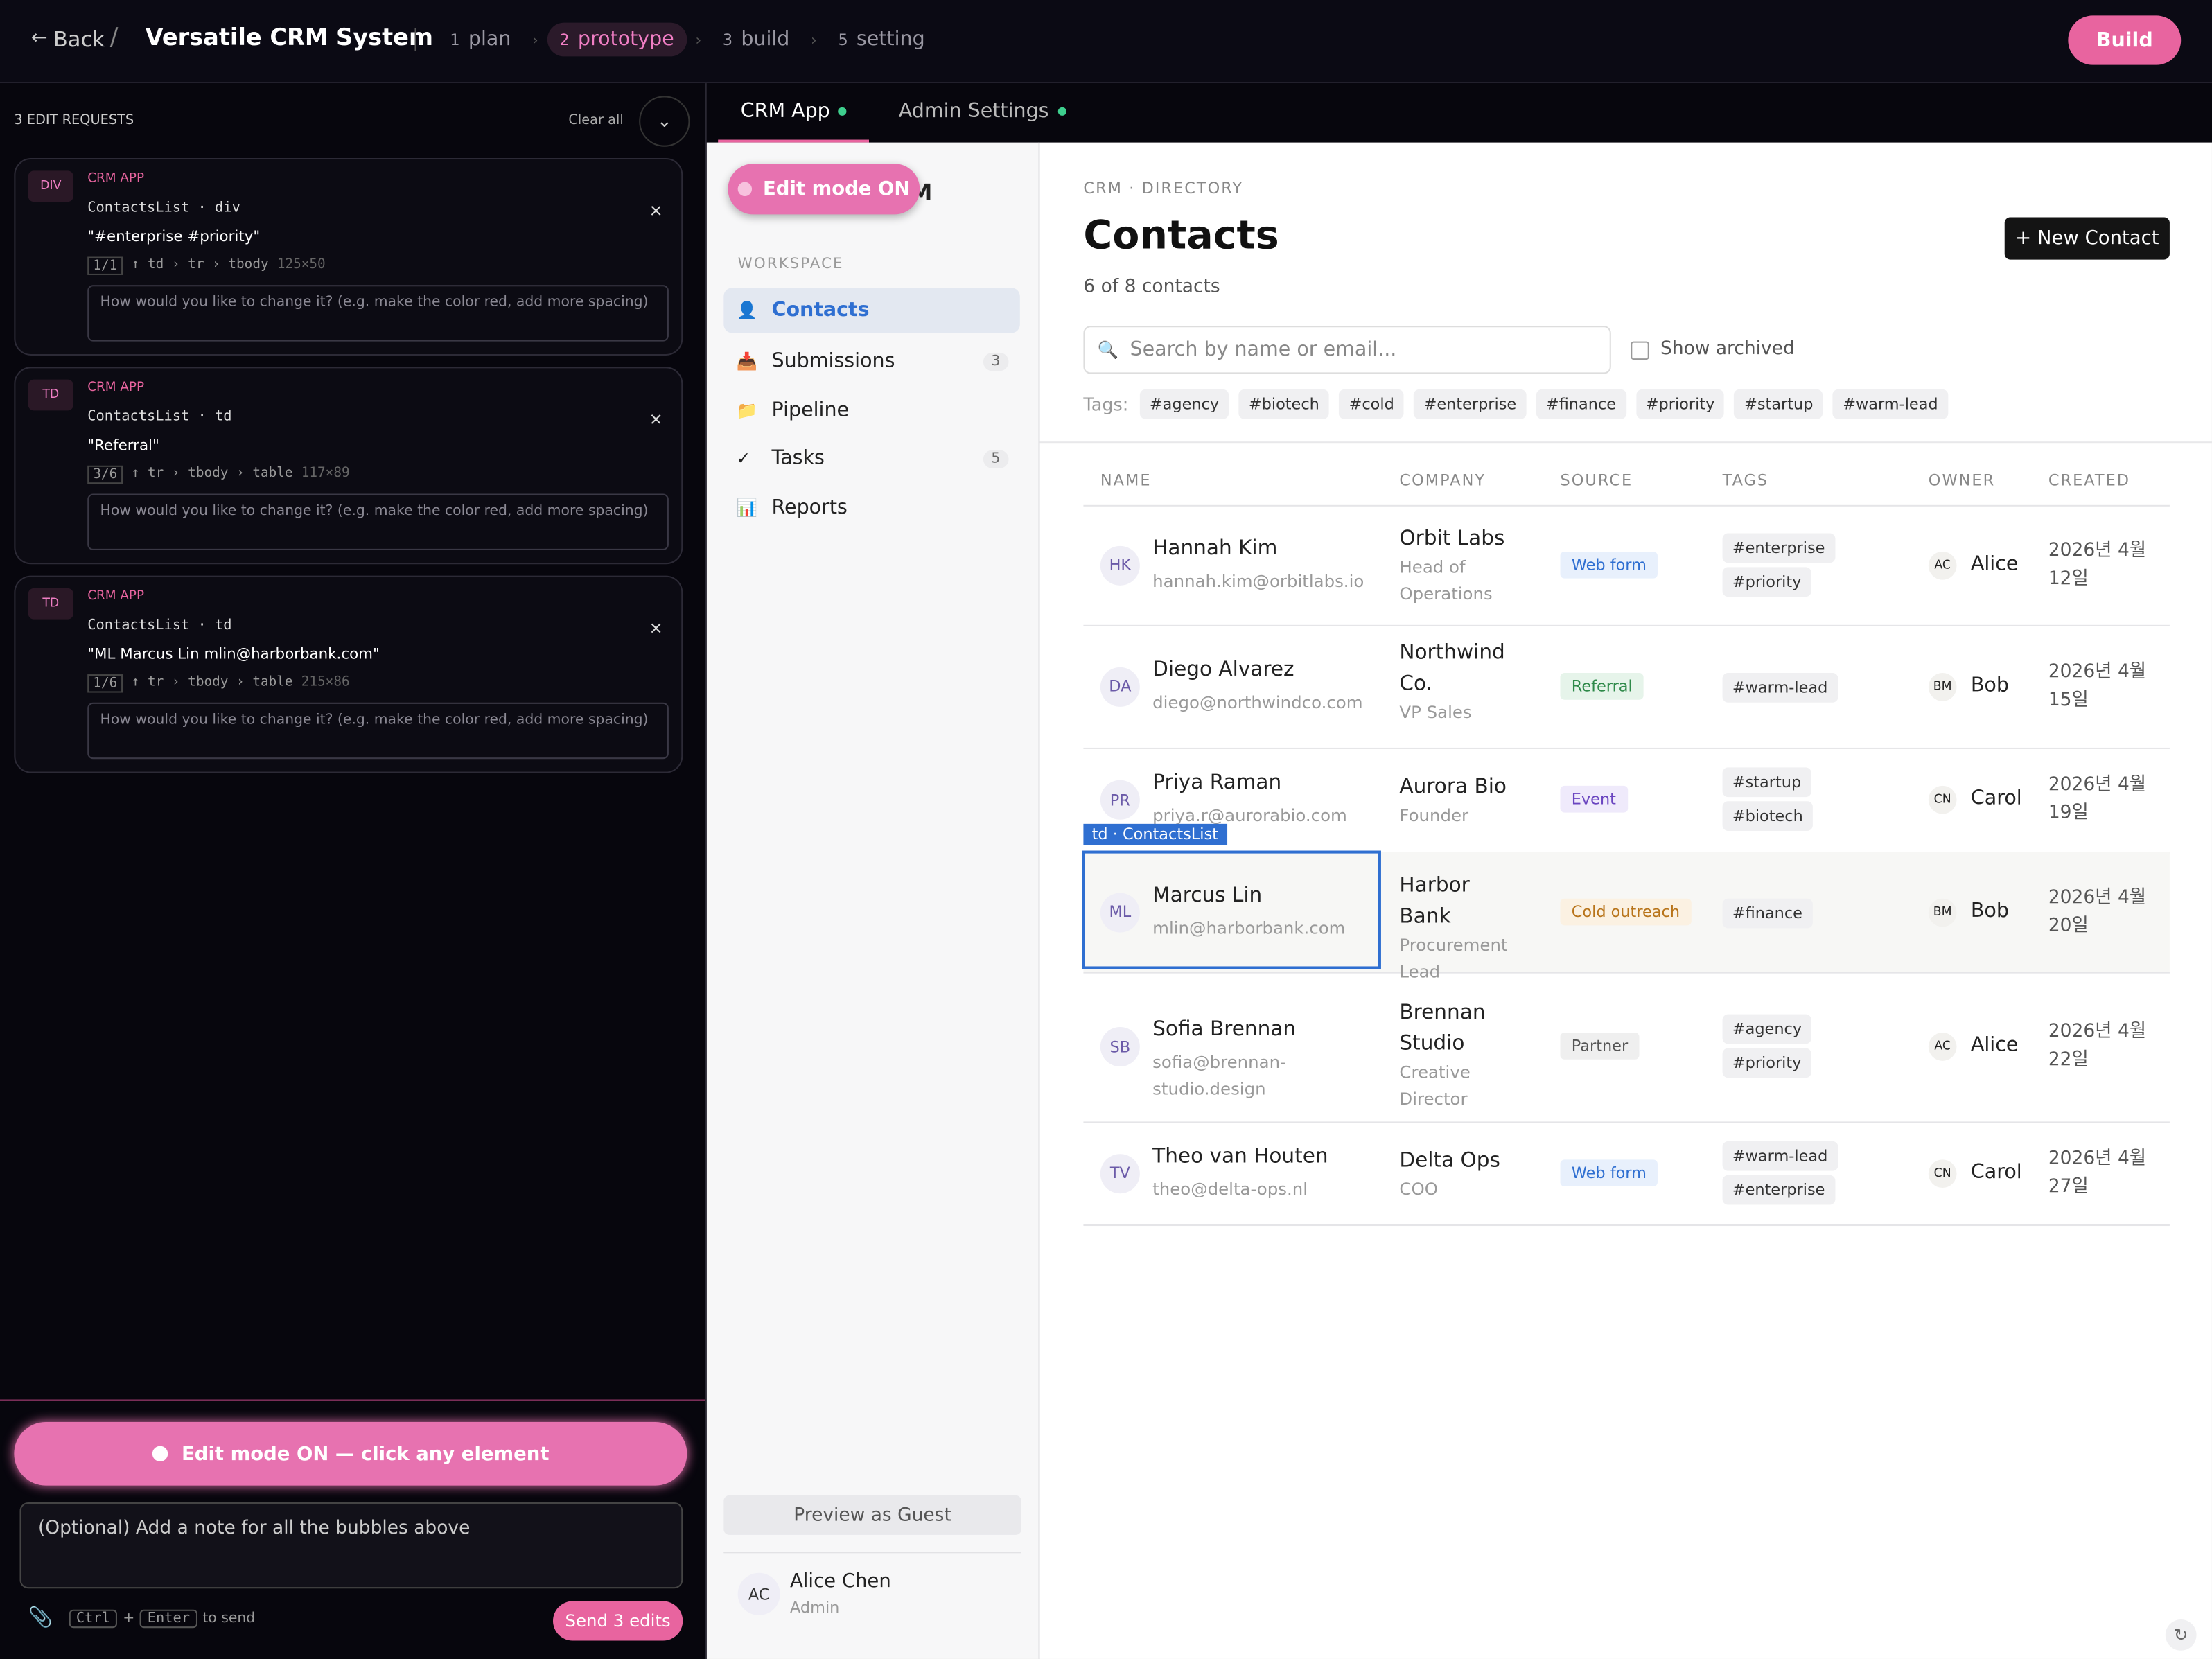 Image resolution: width=2212 pixels, height=1659 pixels. What do you see at coordinates (325, 473) in the screenshot?
I see `element-size: 117×89` at bounding box center [325, 473].